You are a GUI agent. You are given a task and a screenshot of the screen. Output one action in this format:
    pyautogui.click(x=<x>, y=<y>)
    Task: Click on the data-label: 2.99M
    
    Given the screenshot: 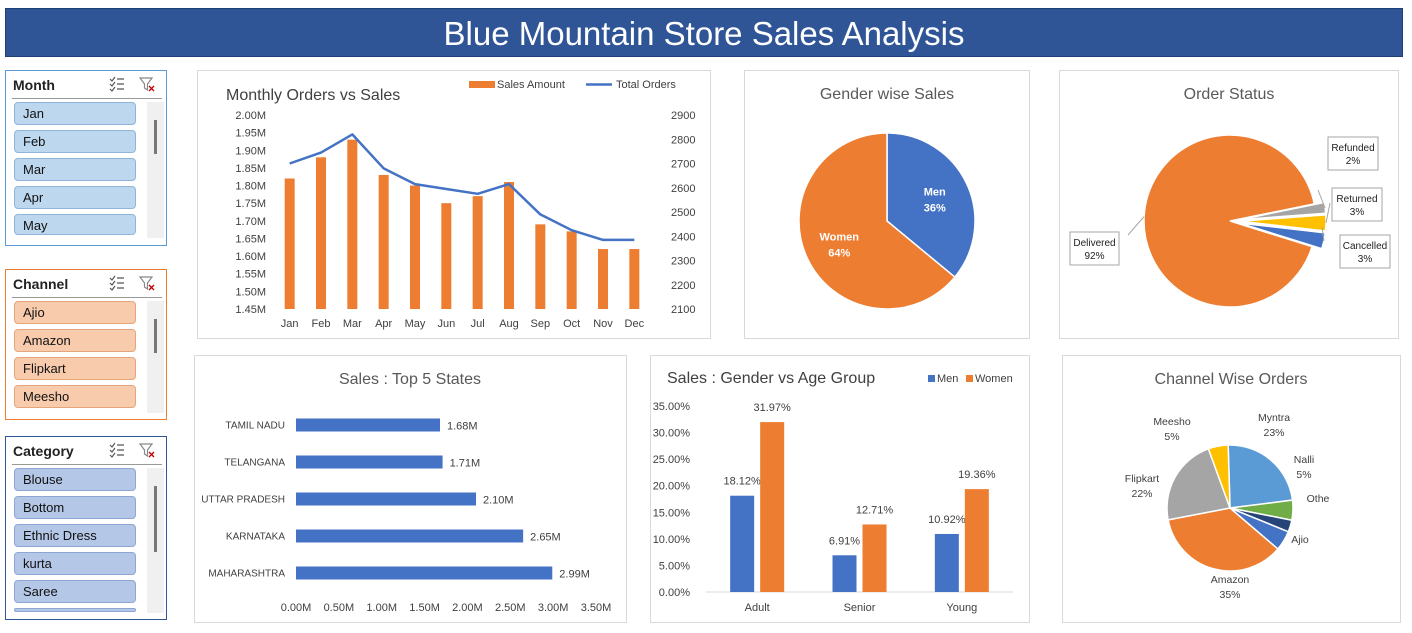 What is the action you would take?
    pyautogui.click(x=574, y=575)
    